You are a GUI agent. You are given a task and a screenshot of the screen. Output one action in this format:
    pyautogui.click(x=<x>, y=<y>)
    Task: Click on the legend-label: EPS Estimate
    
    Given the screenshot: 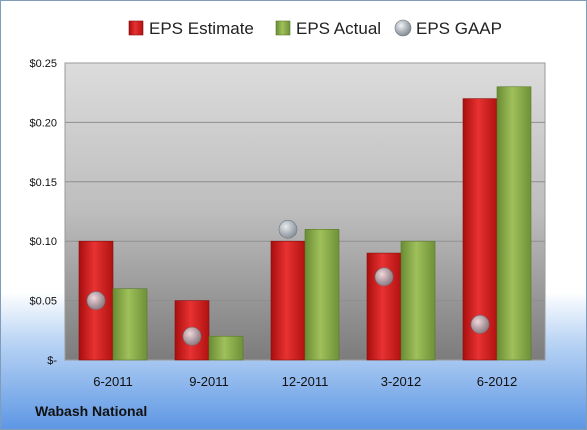 What is the action you would take?
    pyautogui.click(x=201, y=28)
    